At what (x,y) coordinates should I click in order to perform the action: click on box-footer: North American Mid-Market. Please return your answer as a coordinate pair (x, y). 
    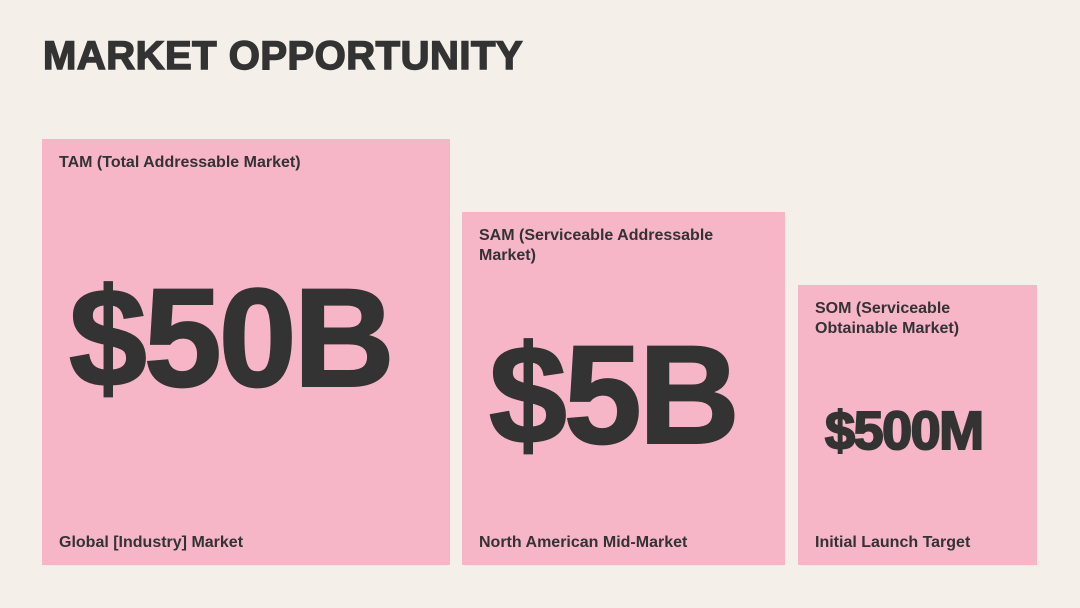
    Looking at the image, I should click on (583, 542).